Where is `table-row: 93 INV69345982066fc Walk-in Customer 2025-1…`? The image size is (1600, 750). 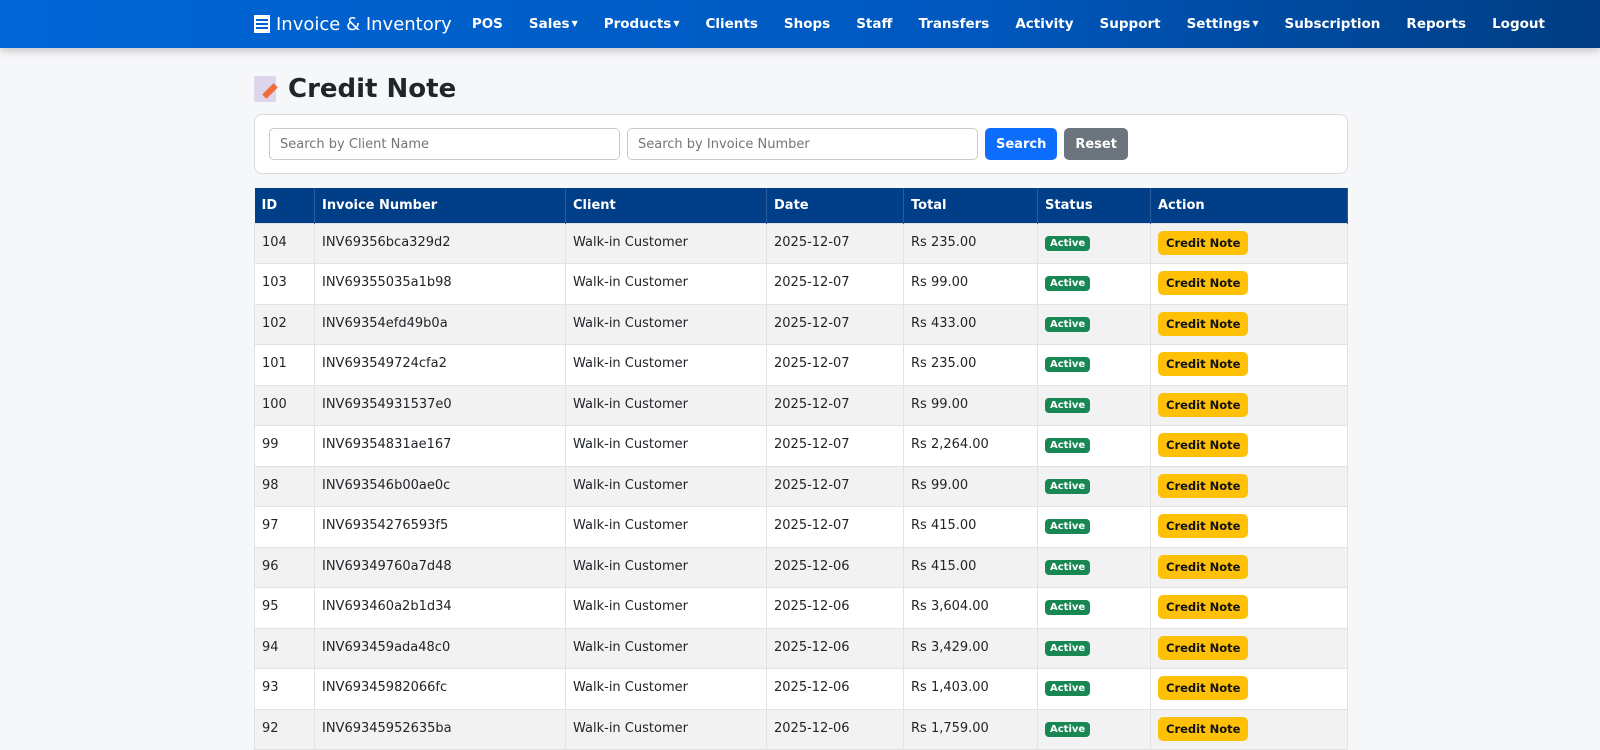 table-row: 93 INV69345982066fc Walk-in Customer 2025-1… is located at coordinates (801, 689).